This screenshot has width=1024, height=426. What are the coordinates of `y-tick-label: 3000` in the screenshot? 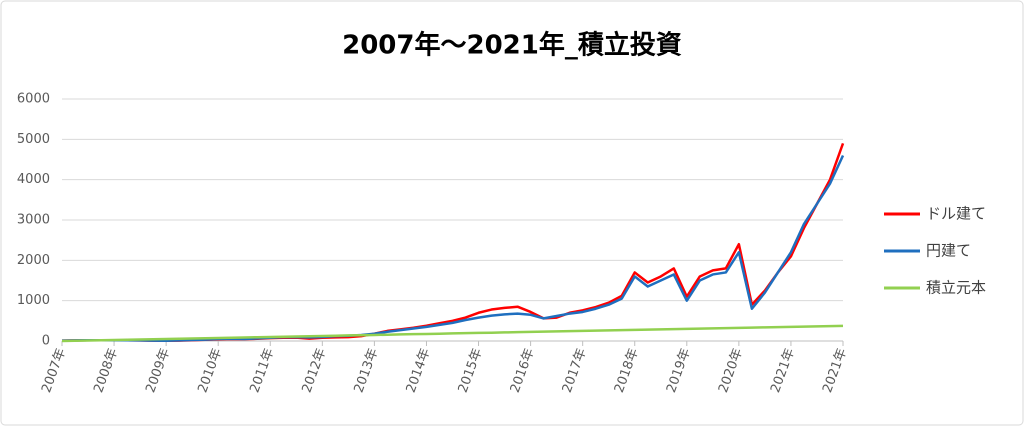 It's located at (33, 220).